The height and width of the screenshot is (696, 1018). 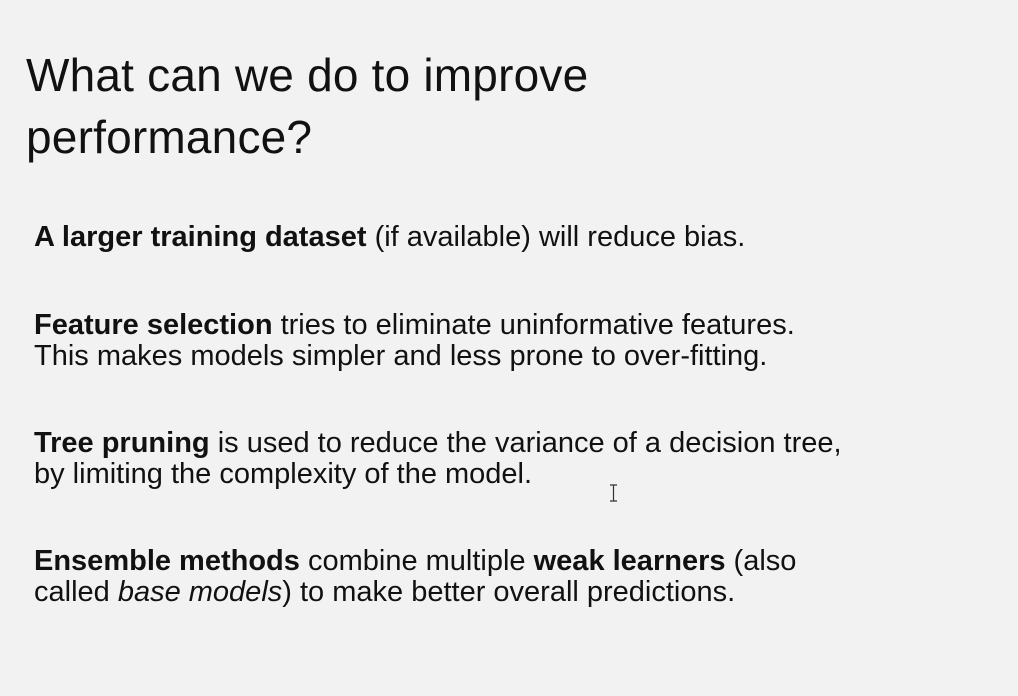 I want to click on point-4-weak-learners: weak learners, so click(x=629, y=561).